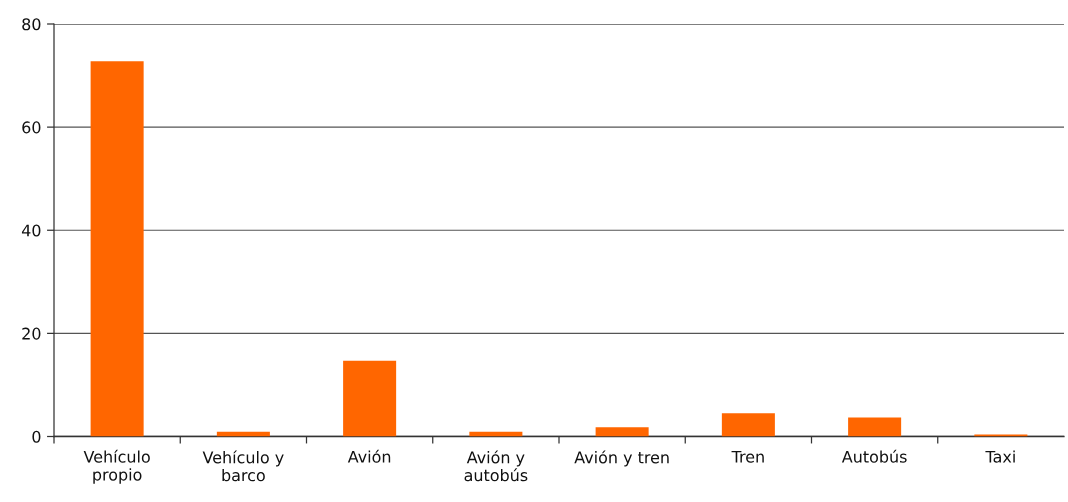  What do you see at coordinates (36, 436) in the screenshot?
I see `y-tick-label: 0` at bounding box center [36, 436].